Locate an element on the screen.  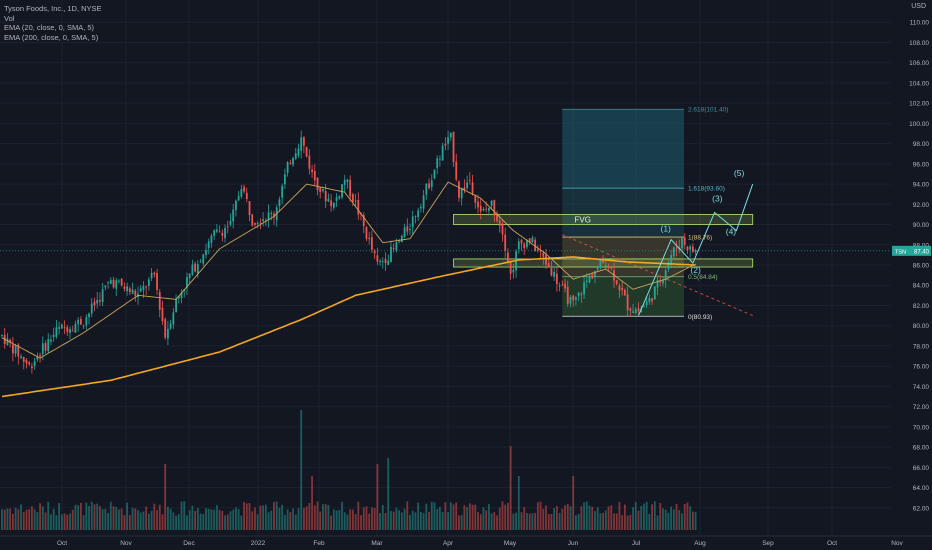
ema20-legend: EMA (20, close, 0, SMA, 5) is located at coordinates (49, 27).